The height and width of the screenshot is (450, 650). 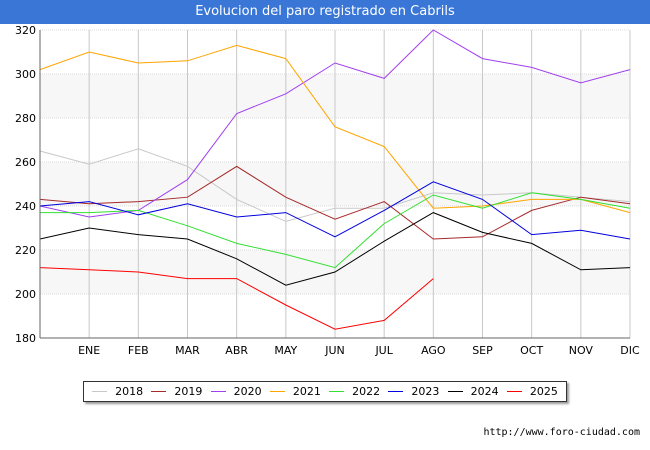 What do you see at coordinates (25, 206) in the screenshot?
I see `y-tick-label: 240` at bounding box center [25, 206].